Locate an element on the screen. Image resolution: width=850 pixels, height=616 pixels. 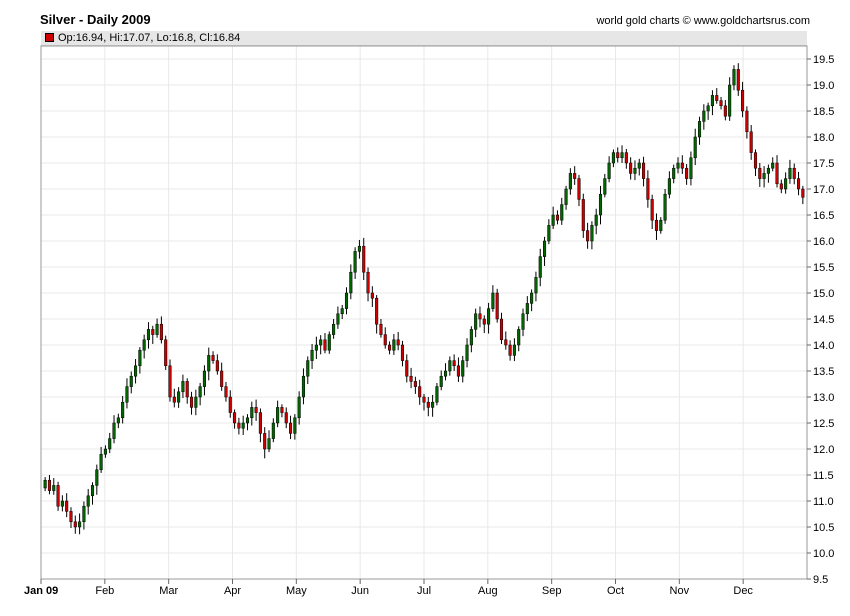
y-tick-label: 10.0 is located at coordinates (823, 554).